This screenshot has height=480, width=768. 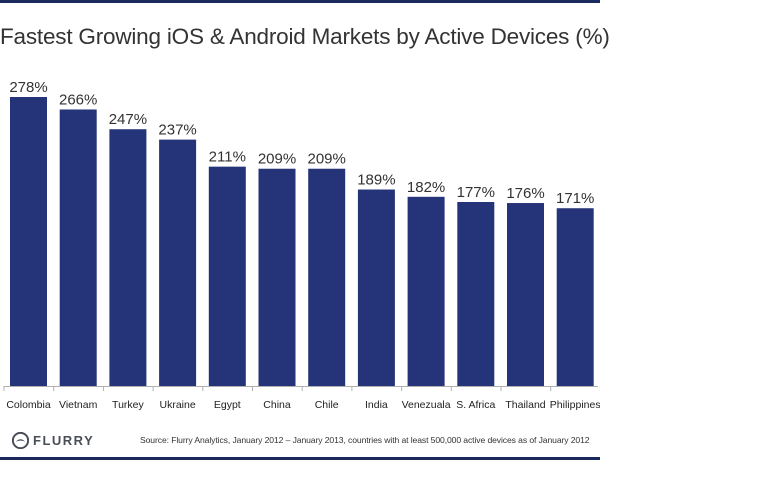 What do you see at coordinates (376, 405) in the screenshot?
I see `category-label: India` at bounding box center [376, 405].